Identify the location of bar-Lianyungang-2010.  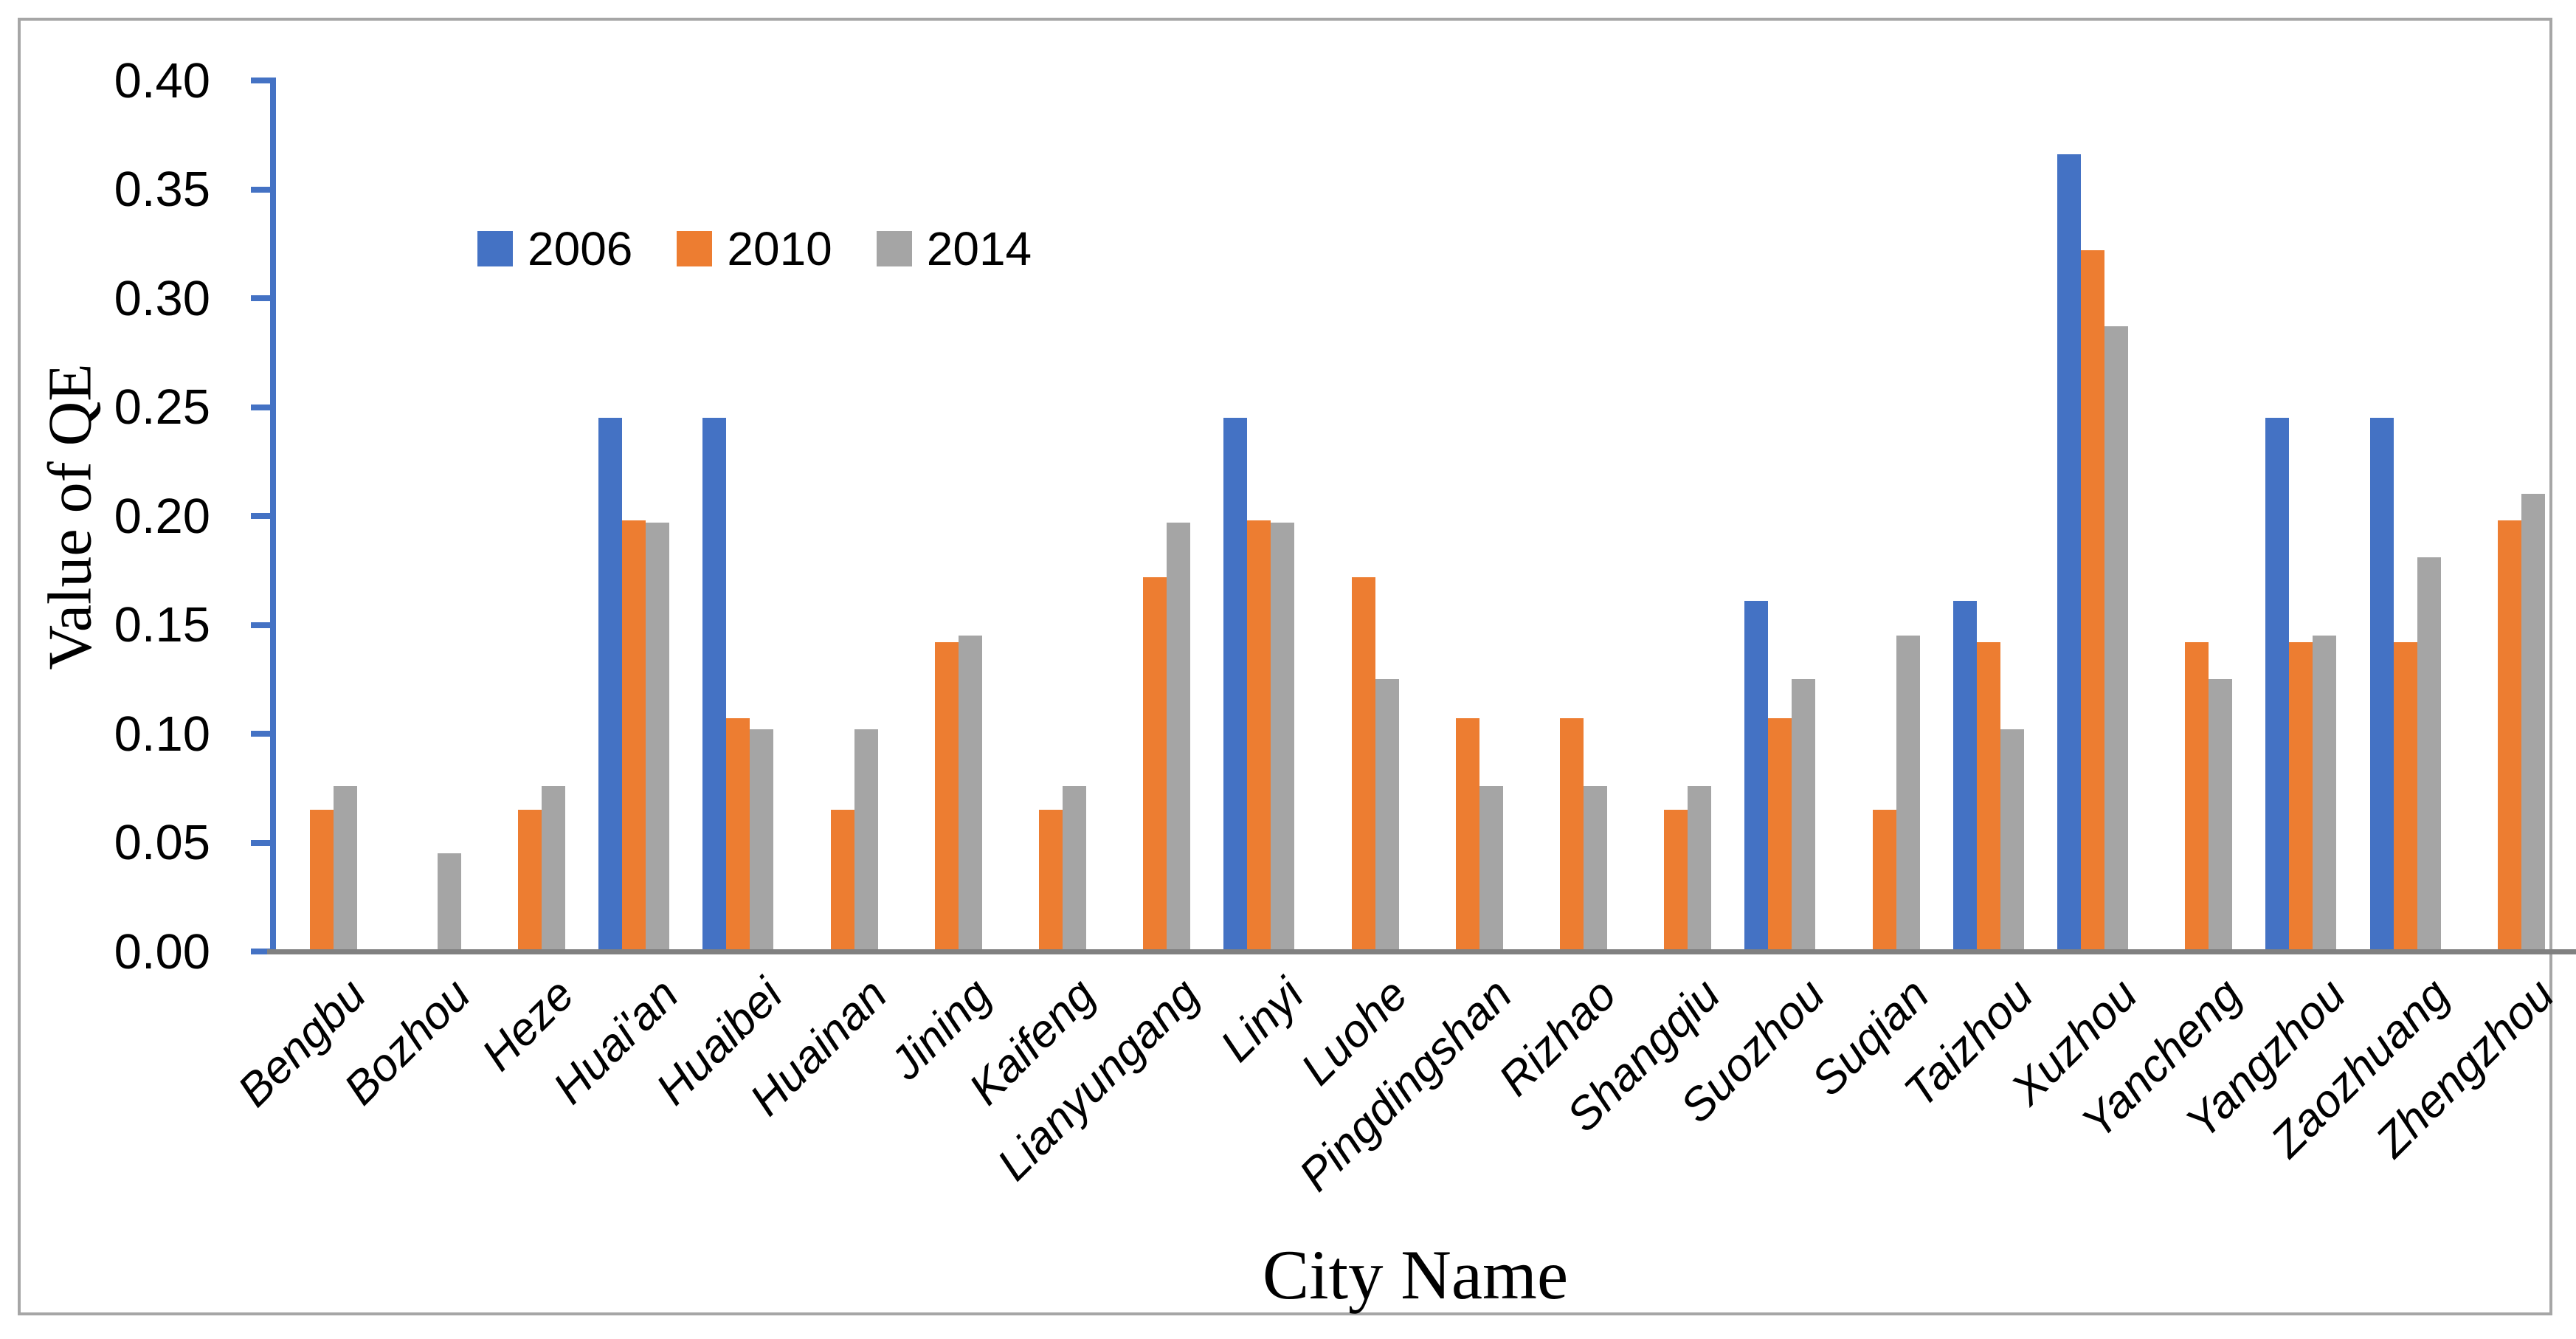
(1155, 764).